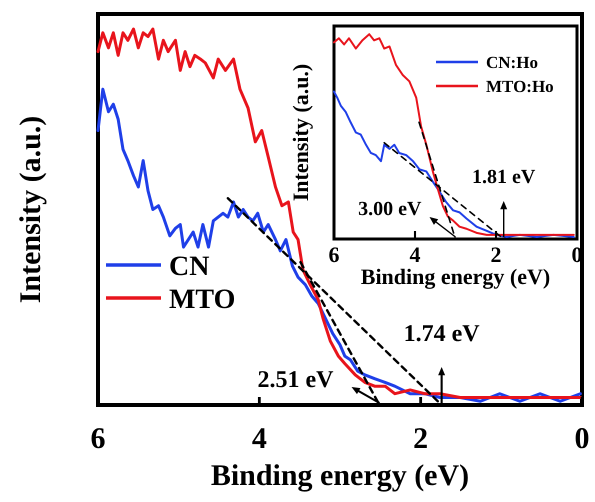  What do you see at coordinates (296, 380) in the screenshot?
I see `annotation: 2.51 eV` at bounding box center [296, 380].